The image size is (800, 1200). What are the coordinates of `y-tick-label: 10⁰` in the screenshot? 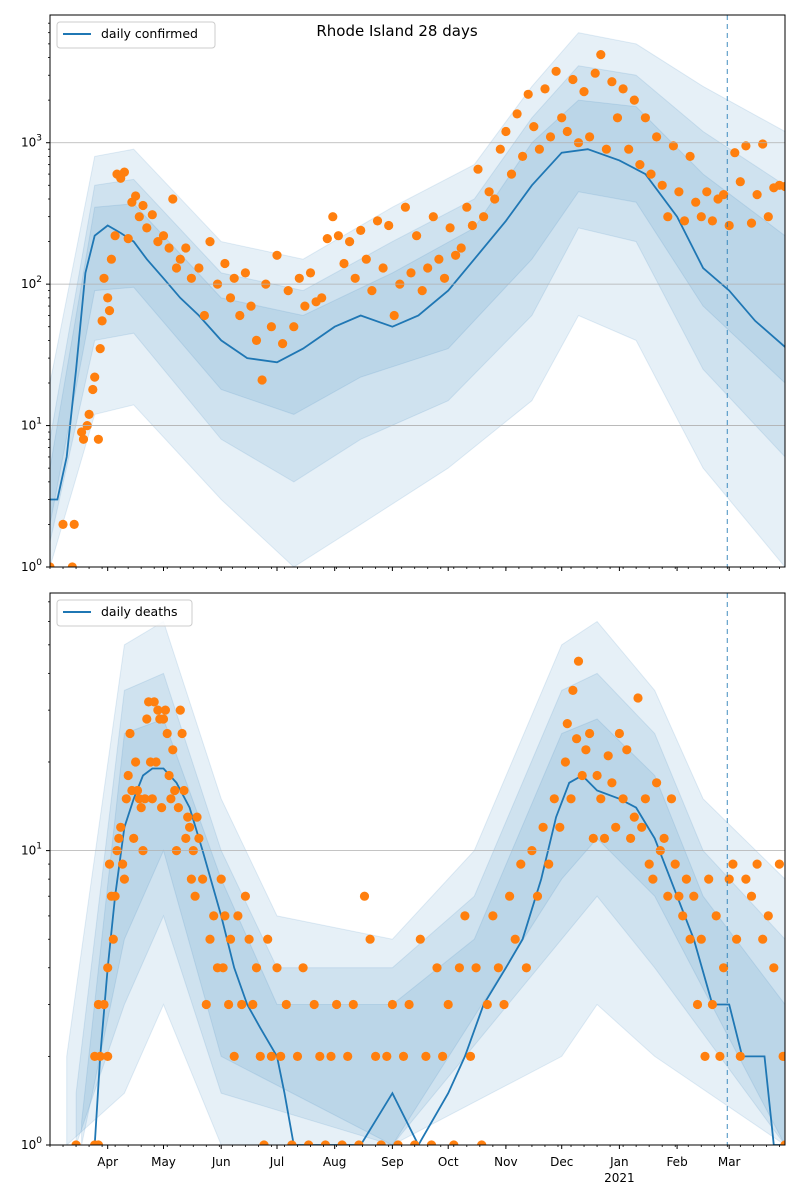 It's located at (31, 566).